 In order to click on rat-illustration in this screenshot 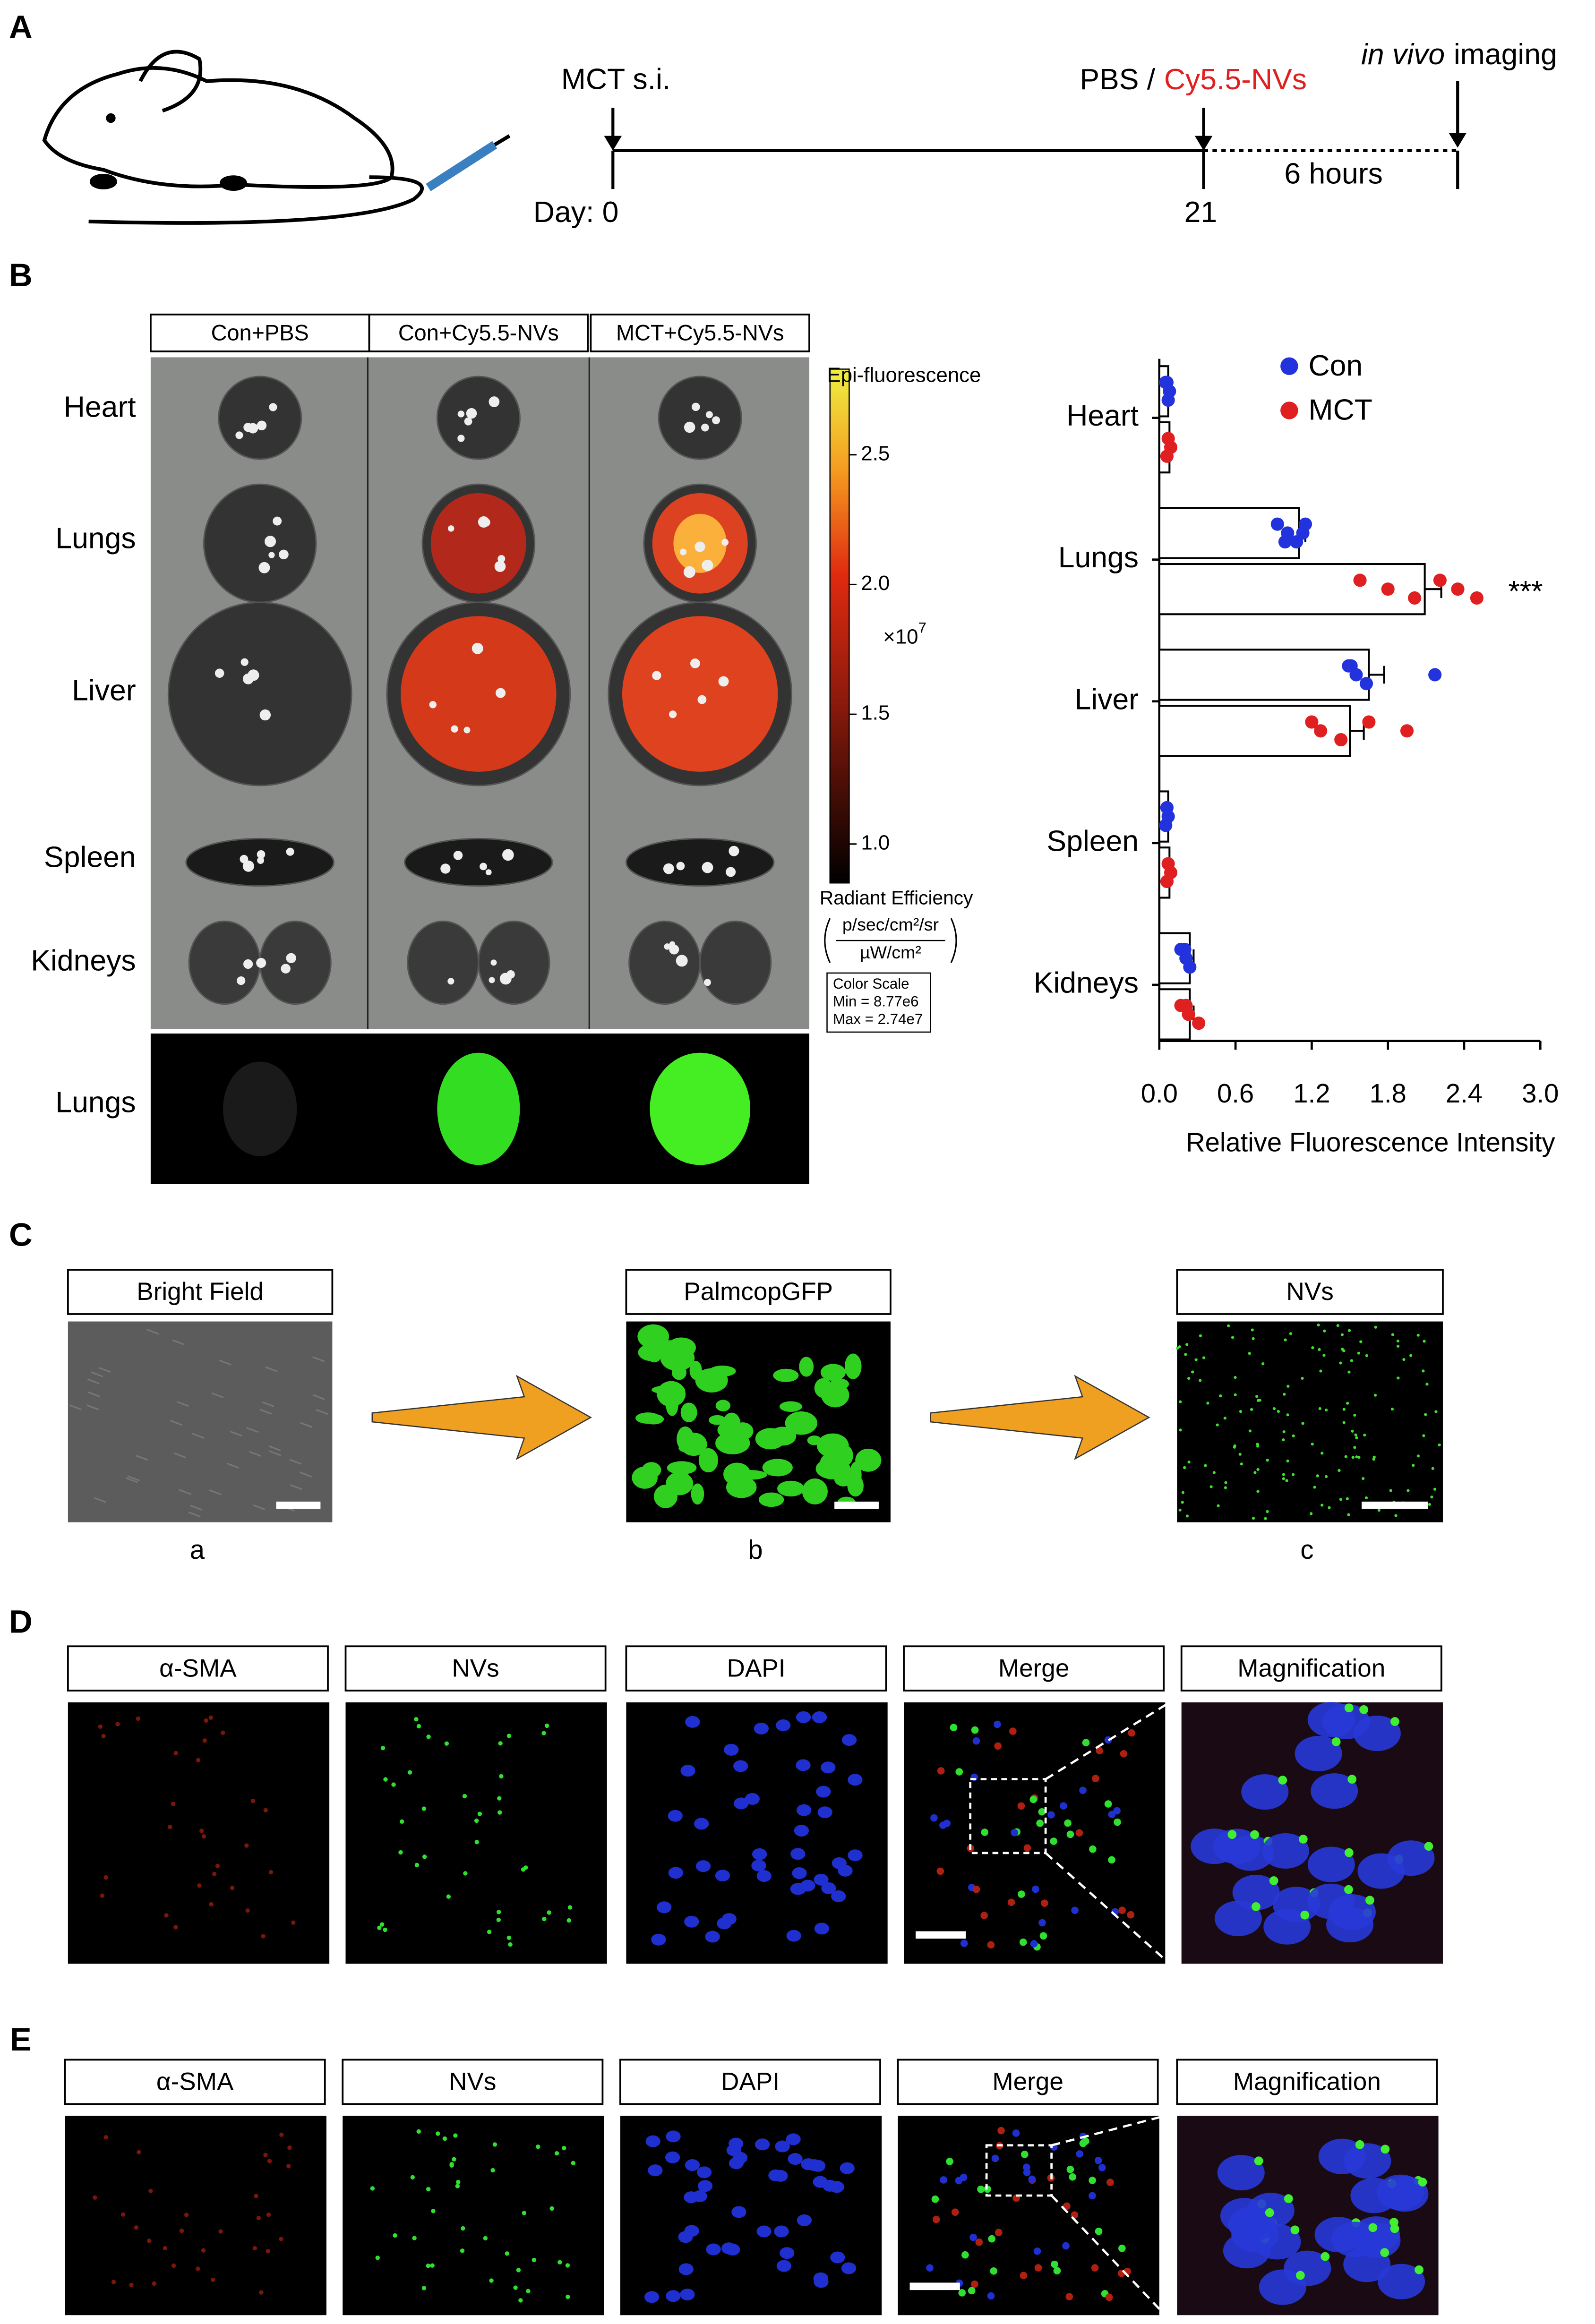, I will do `click(276, 137)`.